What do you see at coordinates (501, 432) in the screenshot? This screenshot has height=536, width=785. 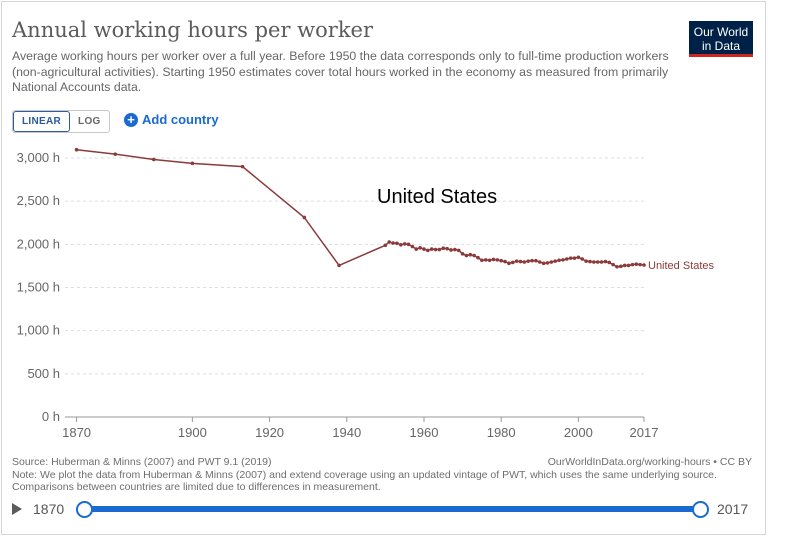 I see `x-tick-label: 1980` at bounding box center [501, 432].